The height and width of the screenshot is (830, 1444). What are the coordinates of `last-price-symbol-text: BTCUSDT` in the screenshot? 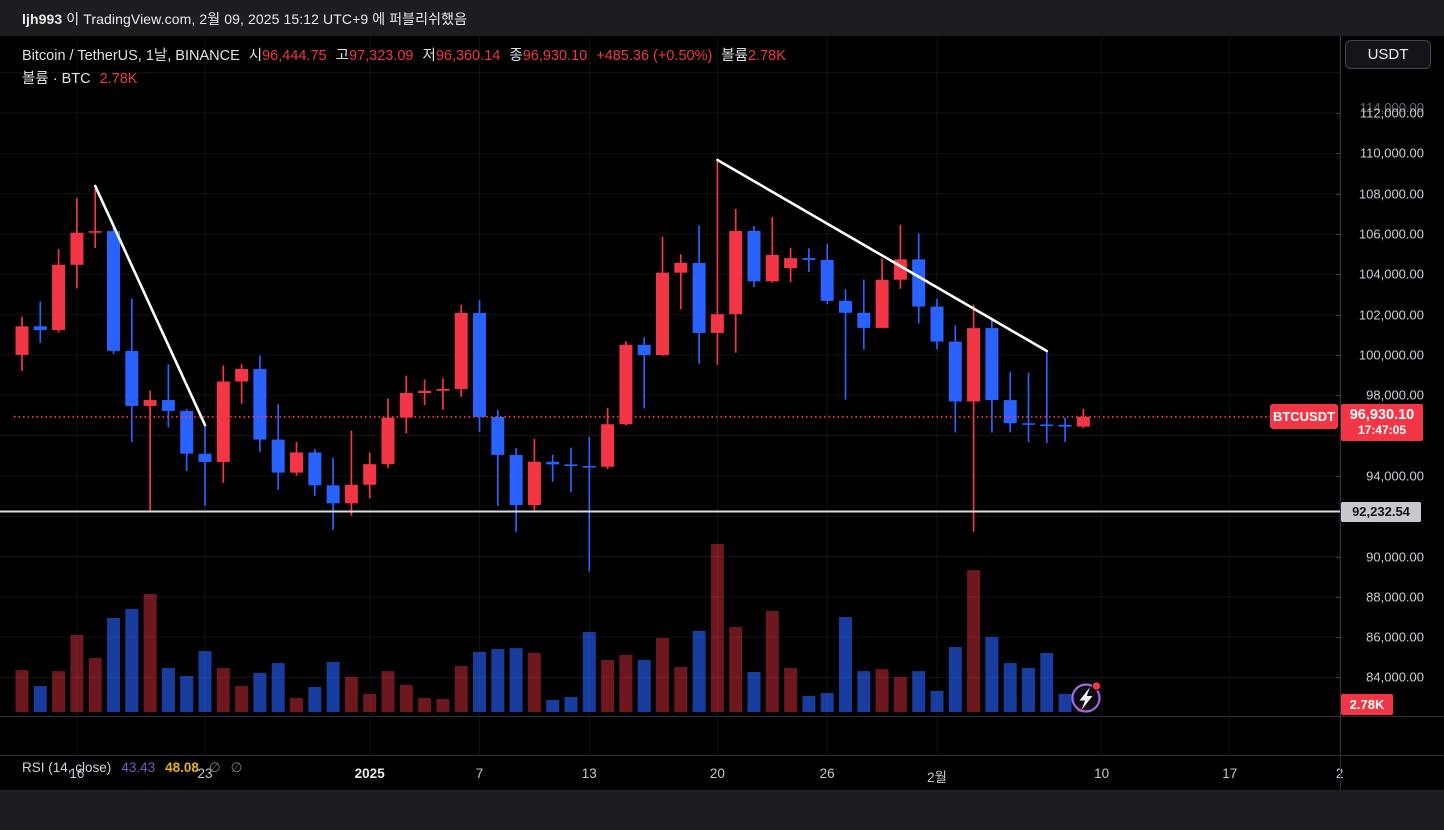 It's located at (1304, 417).